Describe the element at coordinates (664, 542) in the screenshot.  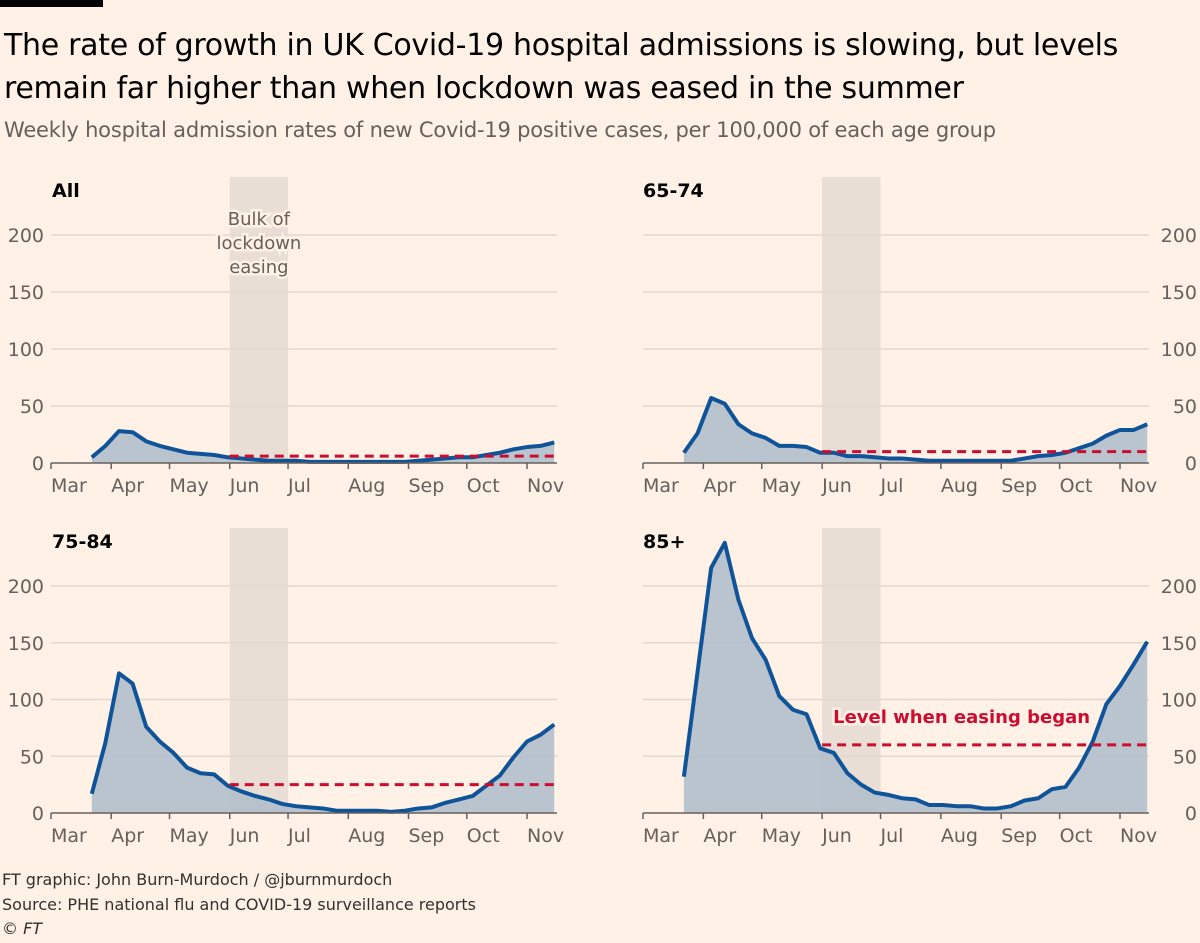
I see `panel-title: 85+` at that location.